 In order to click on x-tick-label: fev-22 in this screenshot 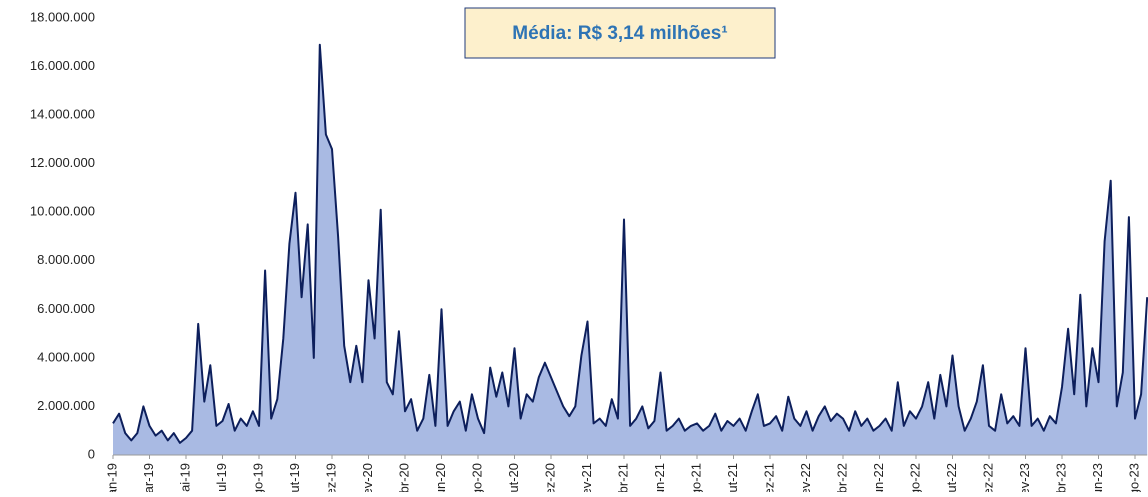, I will do `click(805, 477)`.